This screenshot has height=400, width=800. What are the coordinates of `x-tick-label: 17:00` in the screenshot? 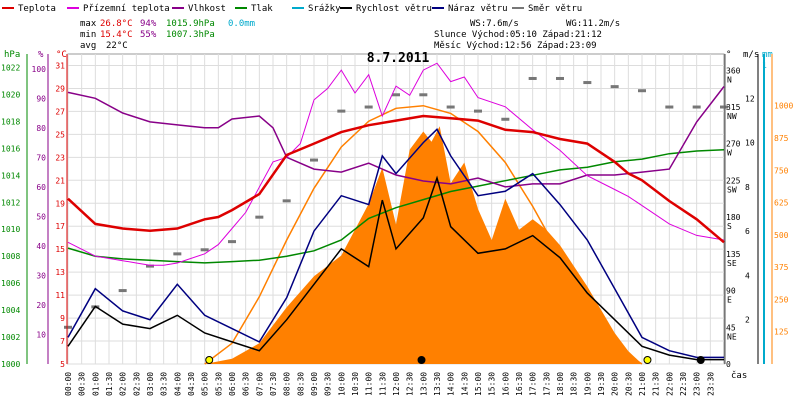 It's located at (533, 384).